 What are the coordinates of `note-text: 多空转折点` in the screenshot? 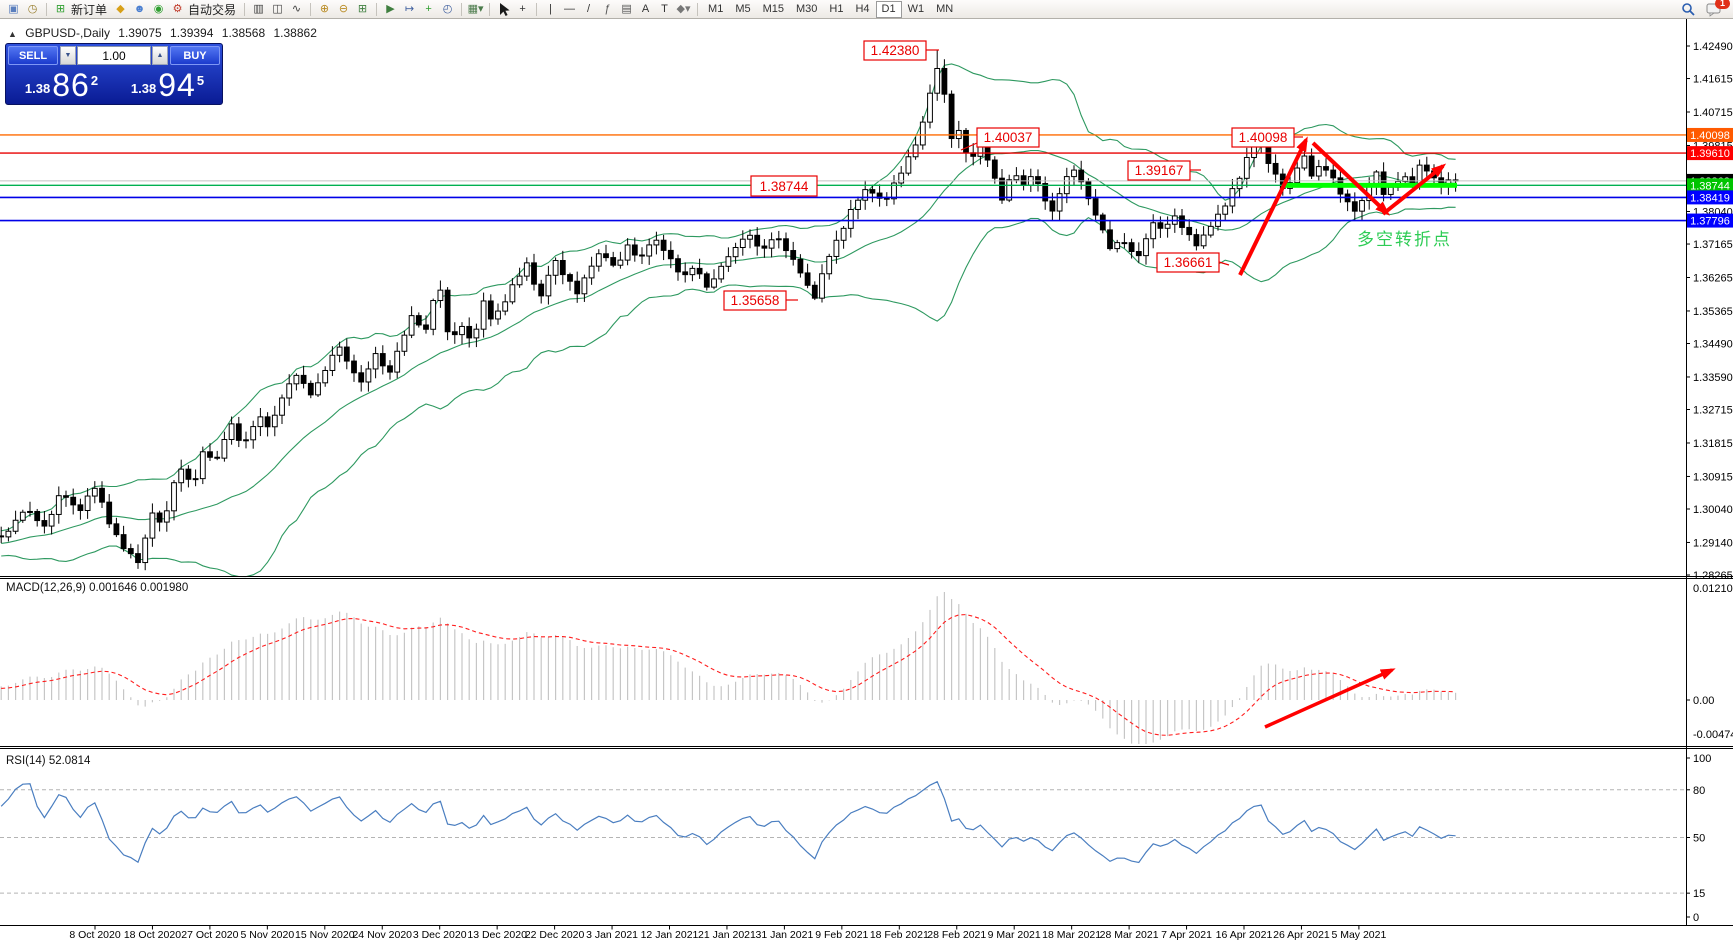 It's located at (1404, 239).